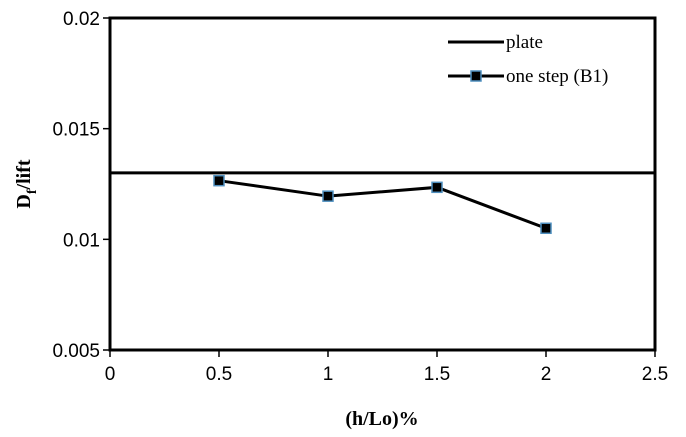 The width and height of the screenshot is (686, 437). What do you see at coordinates (528, 59) in the screenshot?
I see `legend: plate one step (B1)` at bounding box center [528, 59].